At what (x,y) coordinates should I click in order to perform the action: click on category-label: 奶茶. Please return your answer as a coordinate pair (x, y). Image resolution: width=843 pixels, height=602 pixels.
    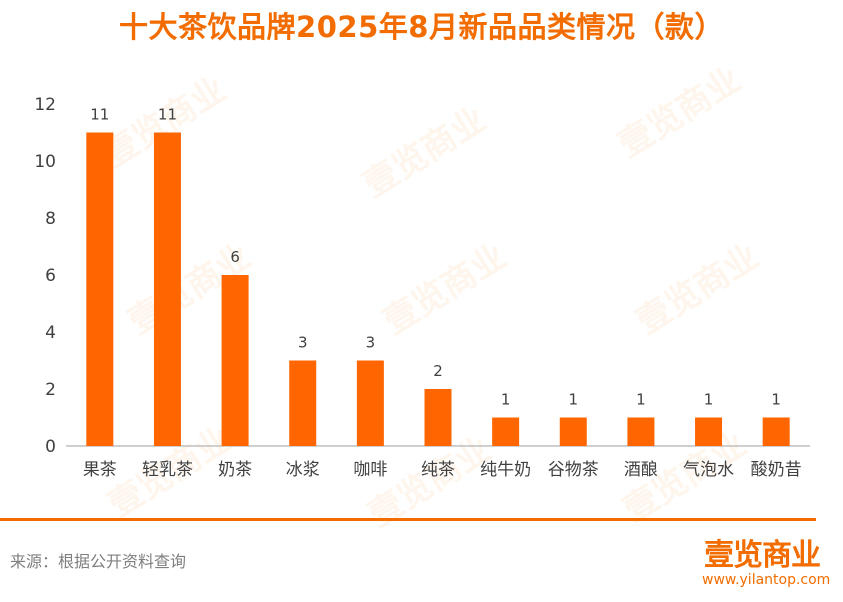
    Looking at the image, I should click on (235, 470).